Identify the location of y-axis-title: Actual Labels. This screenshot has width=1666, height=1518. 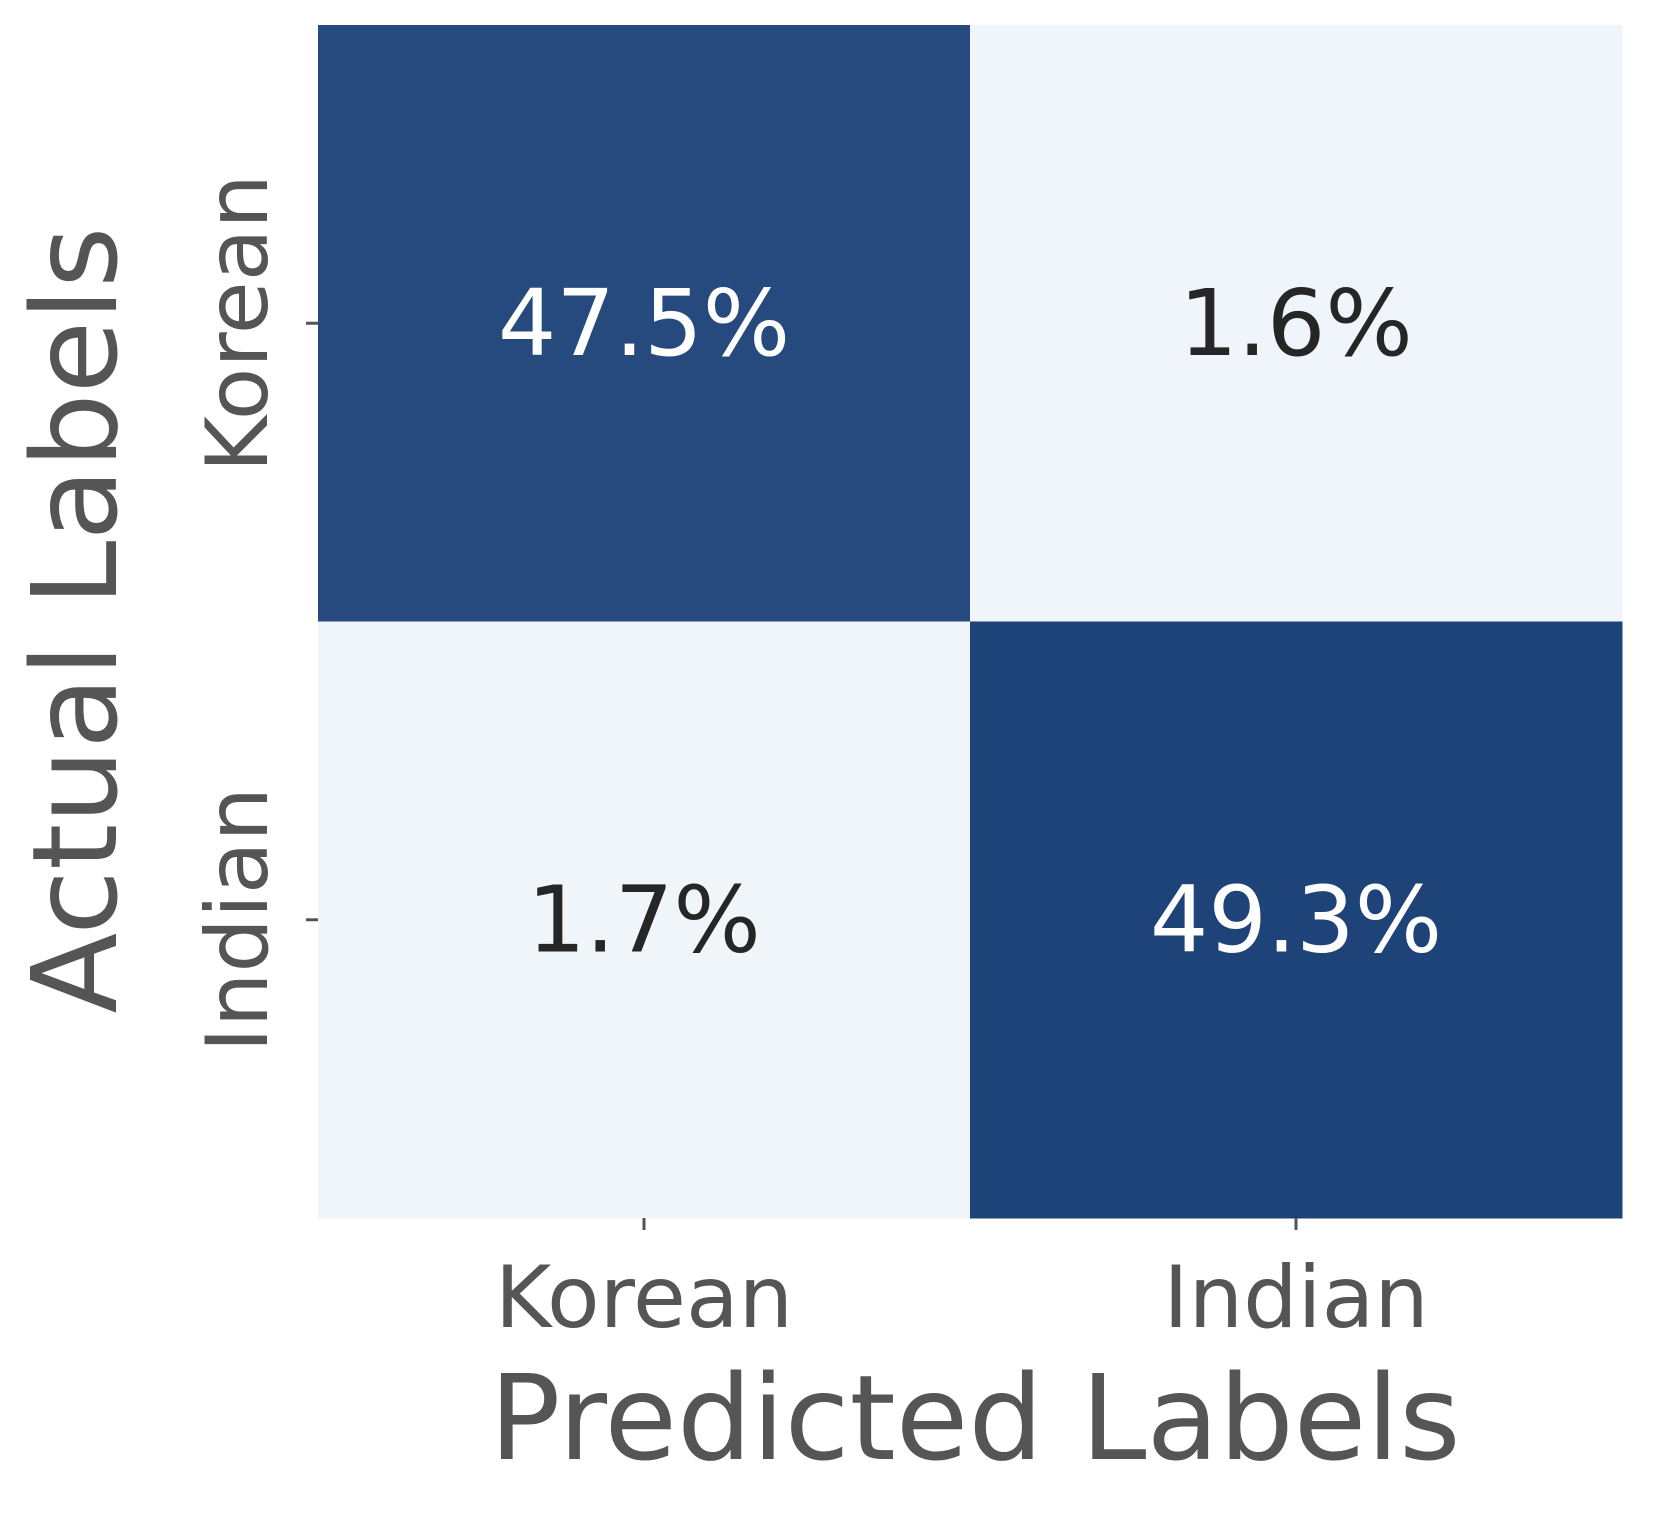
(75, 620).